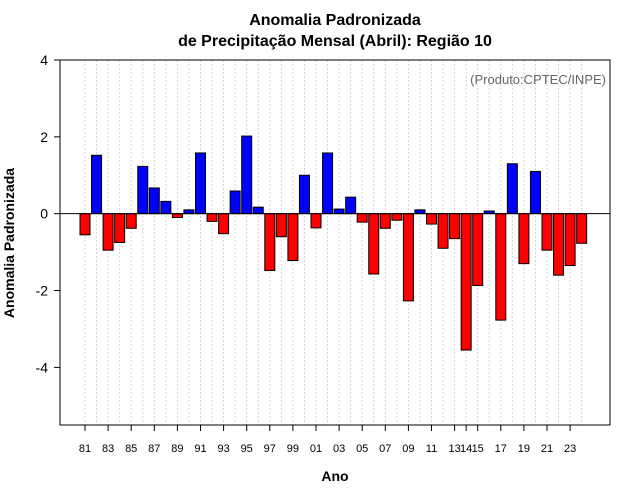  I want to click on x-tick-label: 99, so click(293, 449).